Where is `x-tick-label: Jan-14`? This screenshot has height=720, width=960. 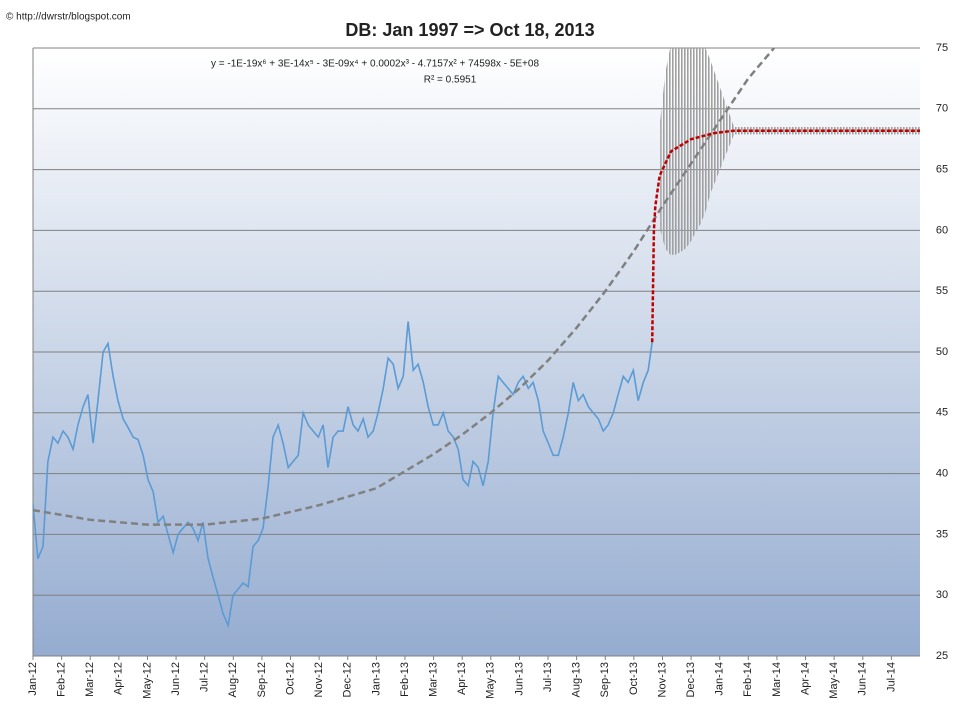 x-tick-label: Jan-14 is located at coordinates (720, 679).